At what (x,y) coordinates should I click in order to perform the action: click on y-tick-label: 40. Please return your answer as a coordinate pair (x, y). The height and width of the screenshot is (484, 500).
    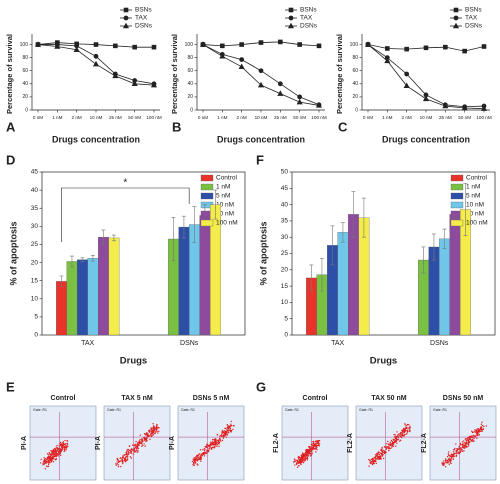
    Looking at the image, I should click on (25, 84).